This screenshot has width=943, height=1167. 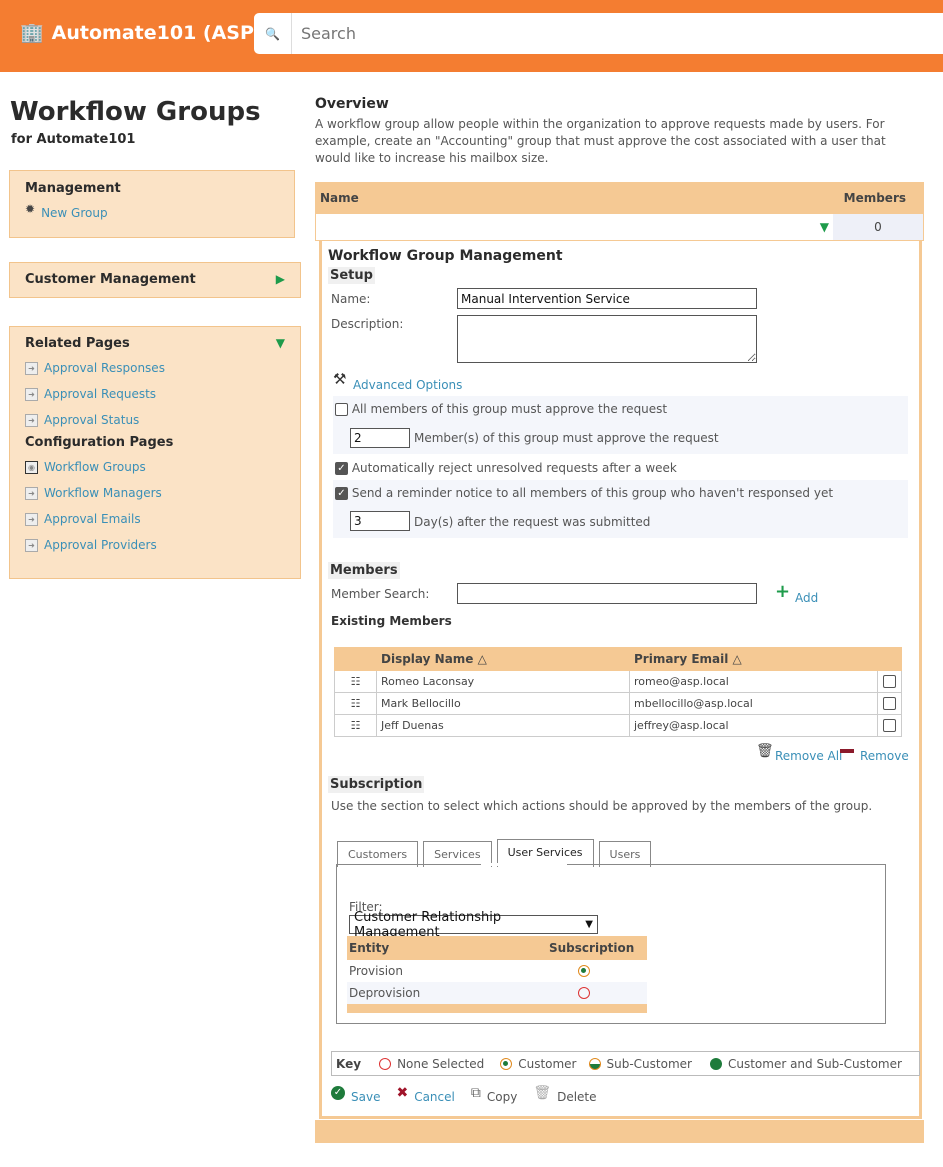 What do you see at coordinates (753, 725) in the screenshot?
I see `member-email: jeffrey@asp.local` at bounding box center [753, 725].